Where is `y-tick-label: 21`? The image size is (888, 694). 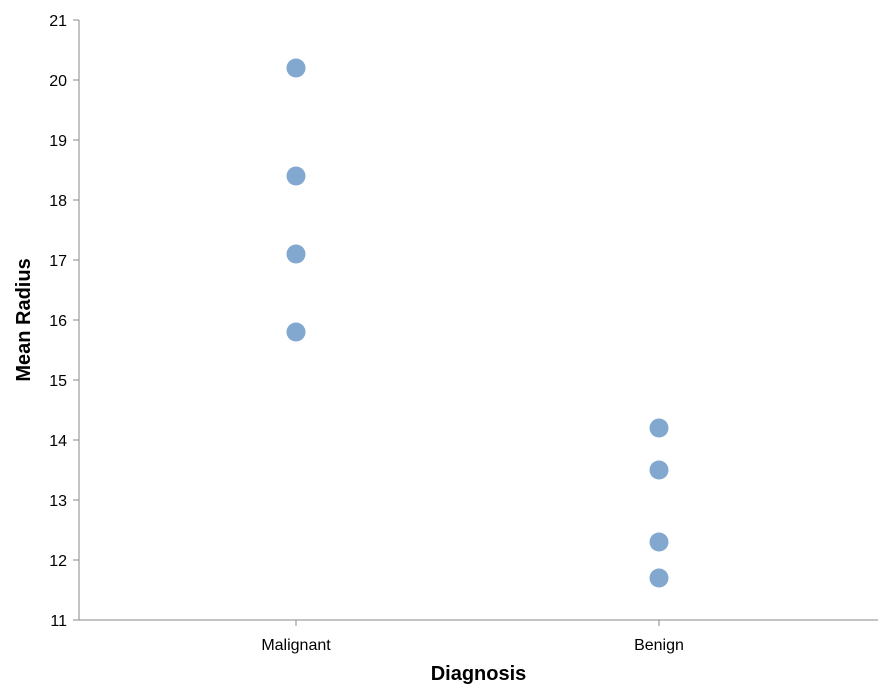
y-tick-label: 21 is located at coordinates (58, 21).